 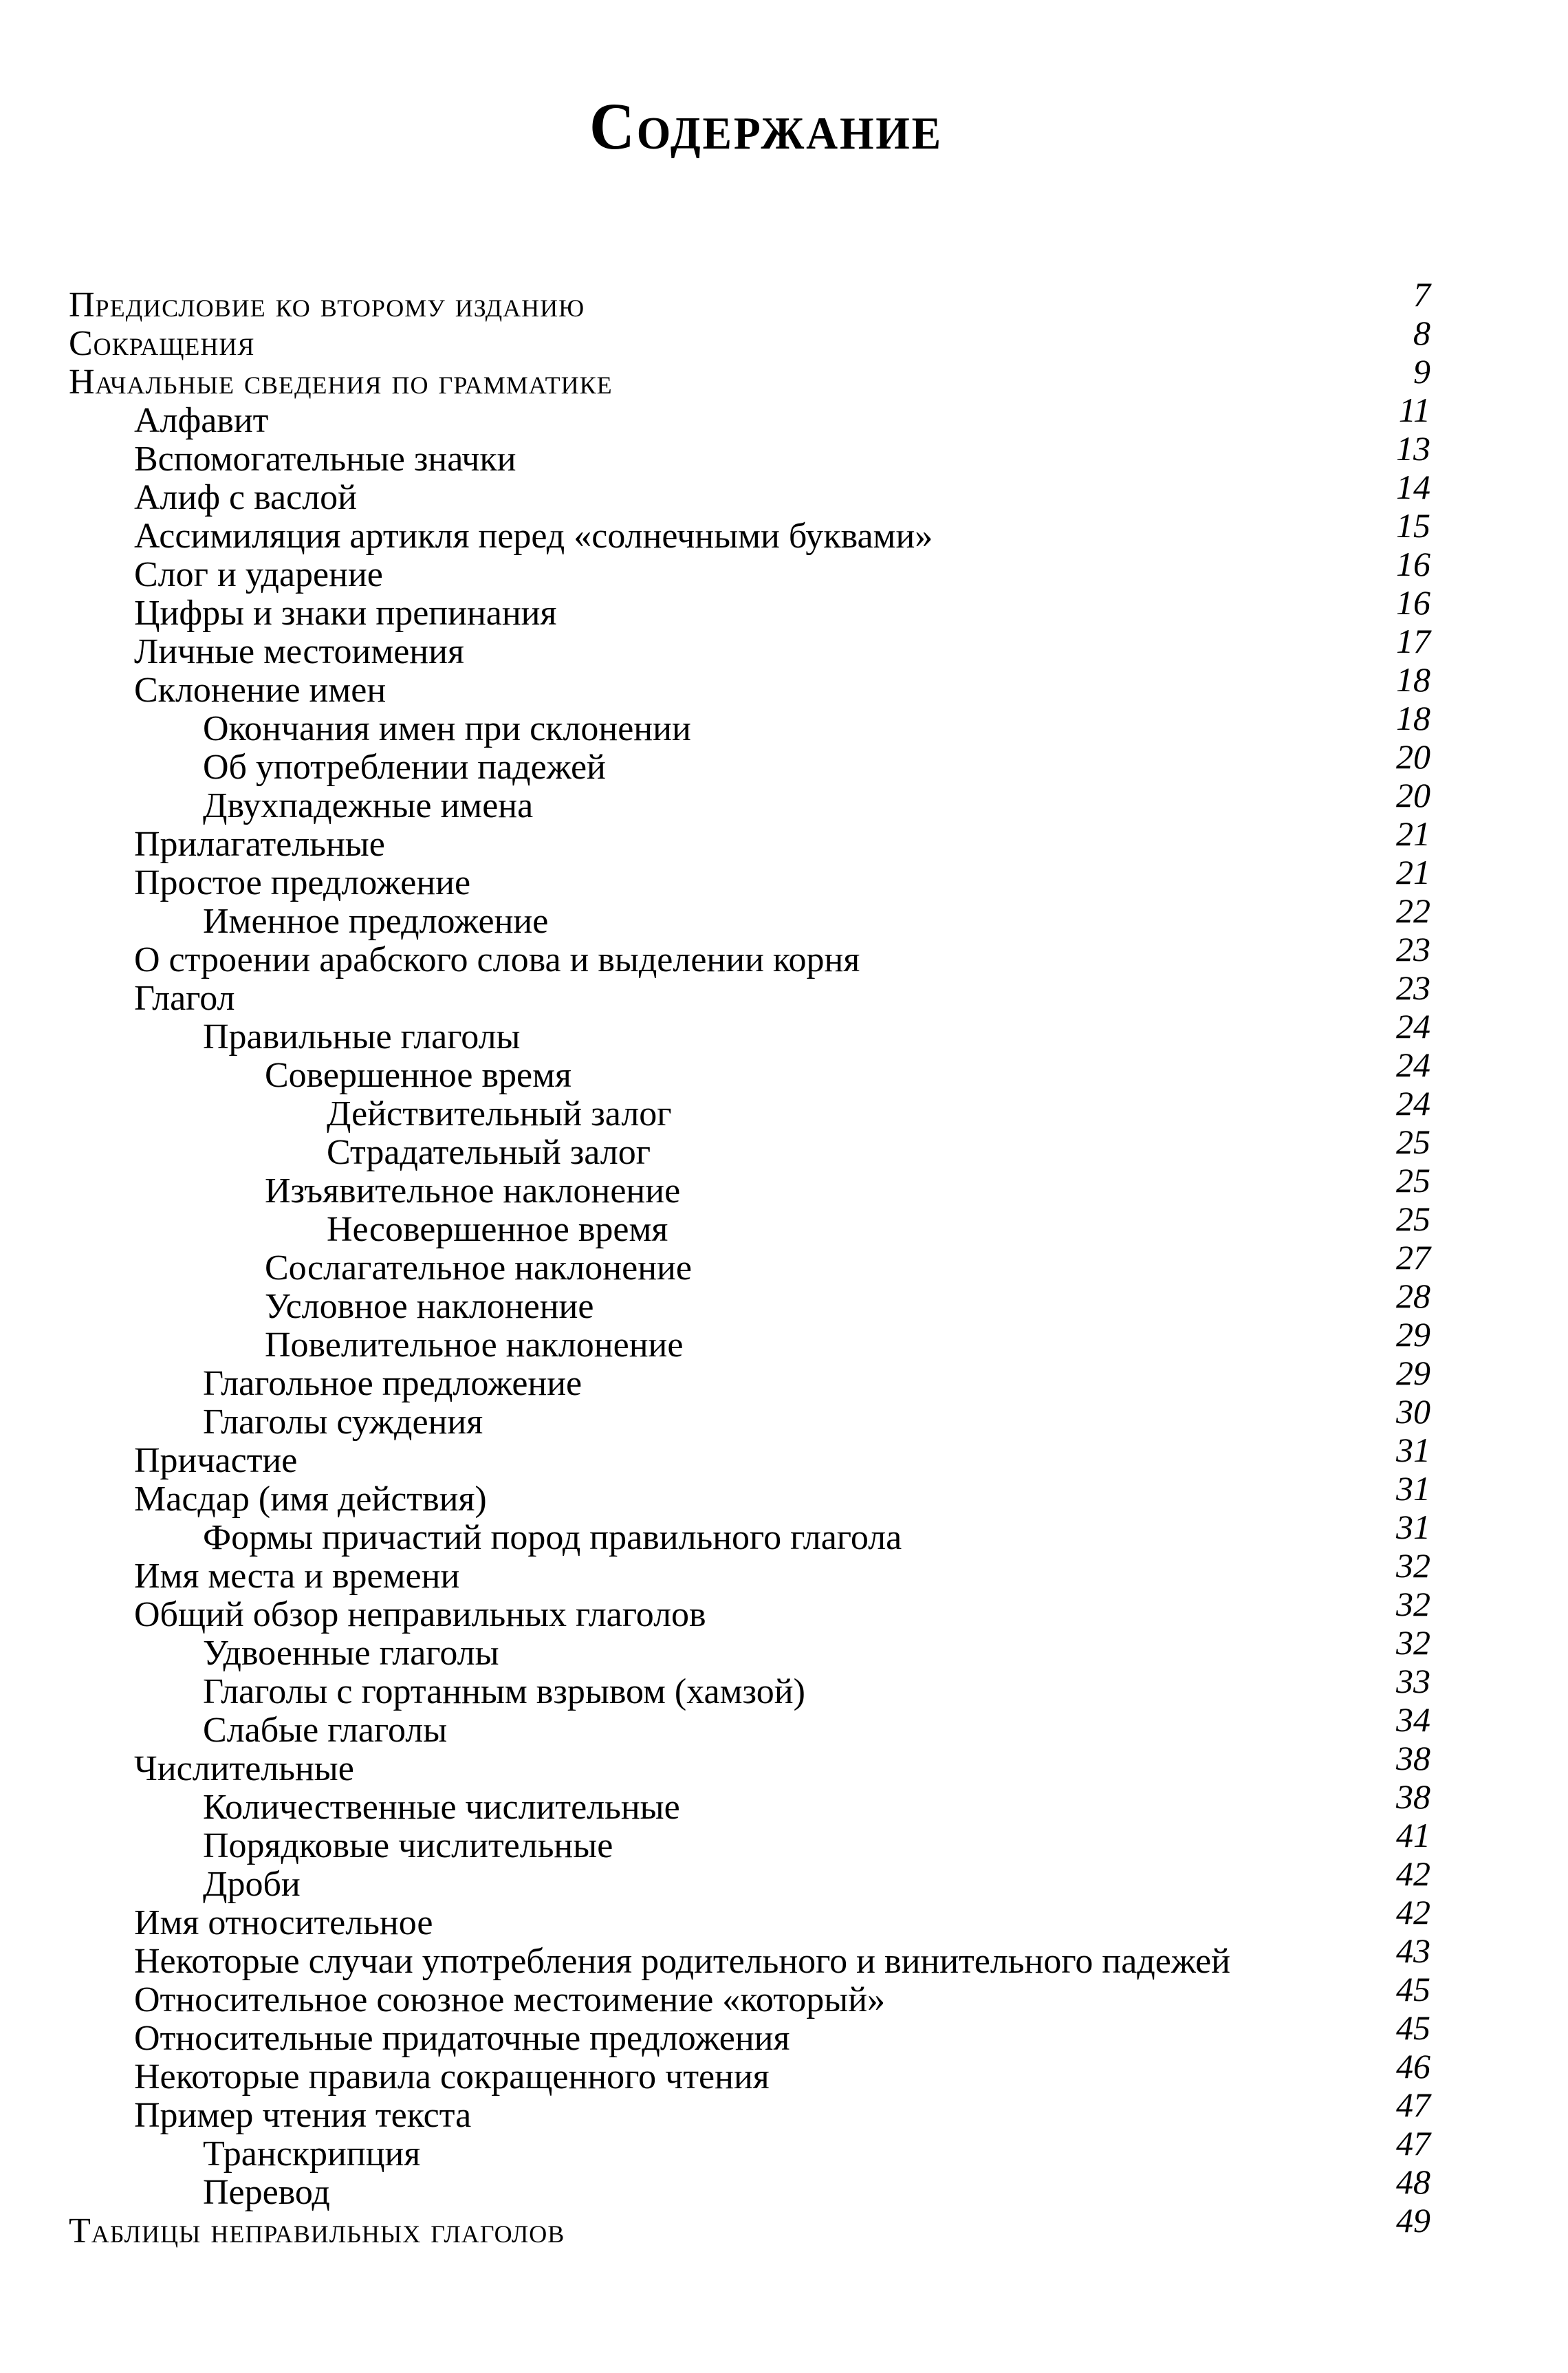 I want to click on toc-row: Предисловие ко второму изданию 7, so click(x=784, y=300).